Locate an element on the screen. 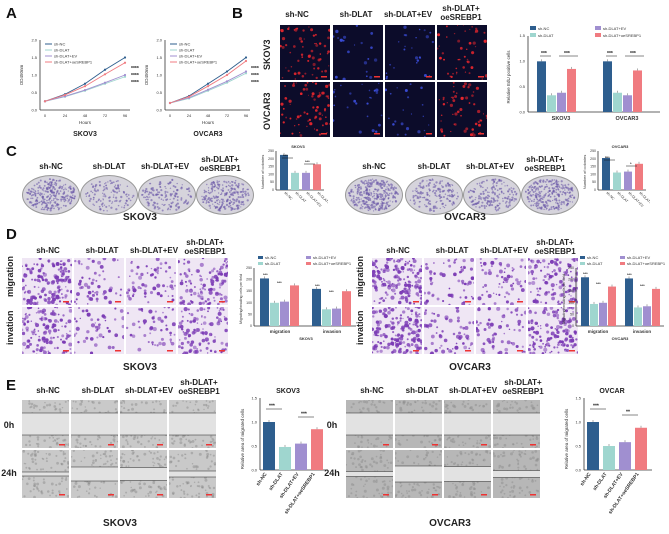 Image resolution: width=669 pixels, height=534 pixels. y-tick: 0 is located at coordinates (595, 190).